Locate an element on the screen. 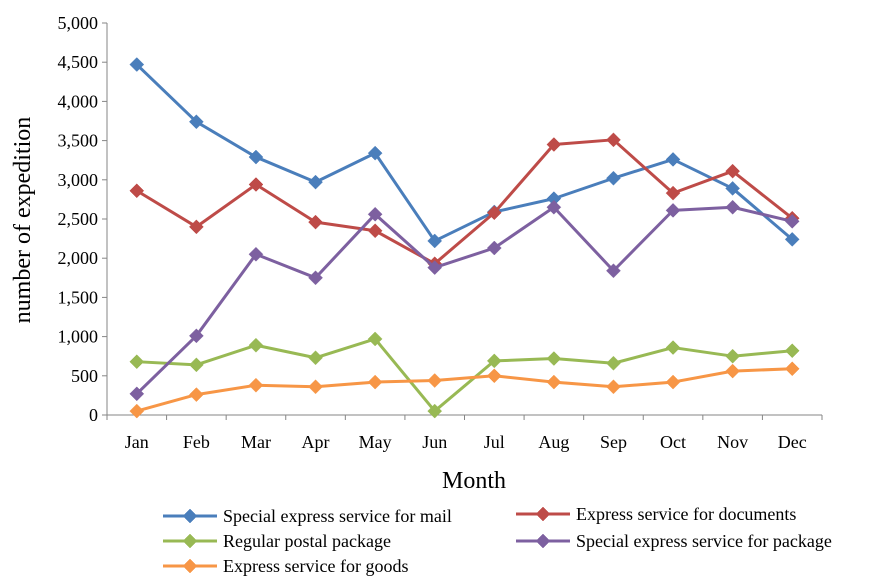 The height and width of the screenshot is (582, 891). x-tick-label: Nov is located at coordinates (732, 442).